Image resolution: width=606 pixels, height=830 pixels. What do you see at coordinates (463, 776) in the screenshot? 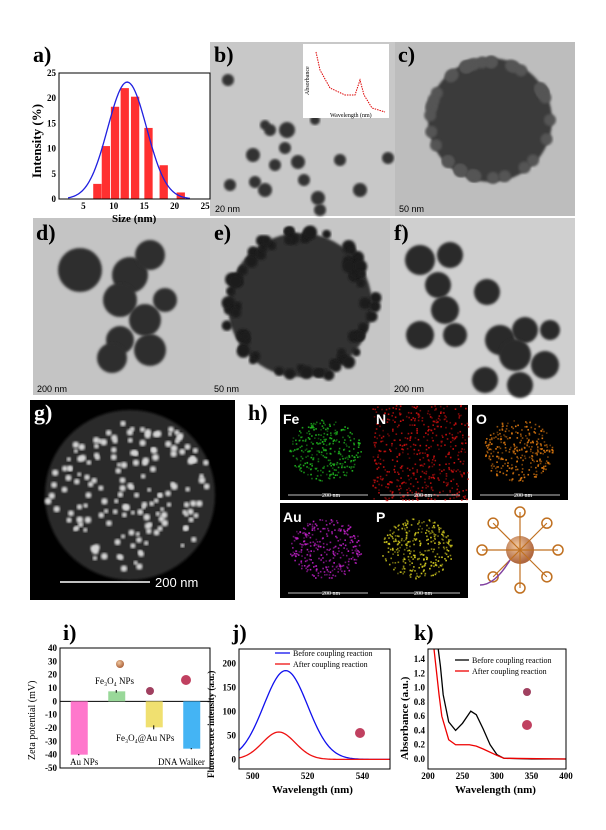
I see `k-xtick-label: 250` at bounding box center [463, 776].